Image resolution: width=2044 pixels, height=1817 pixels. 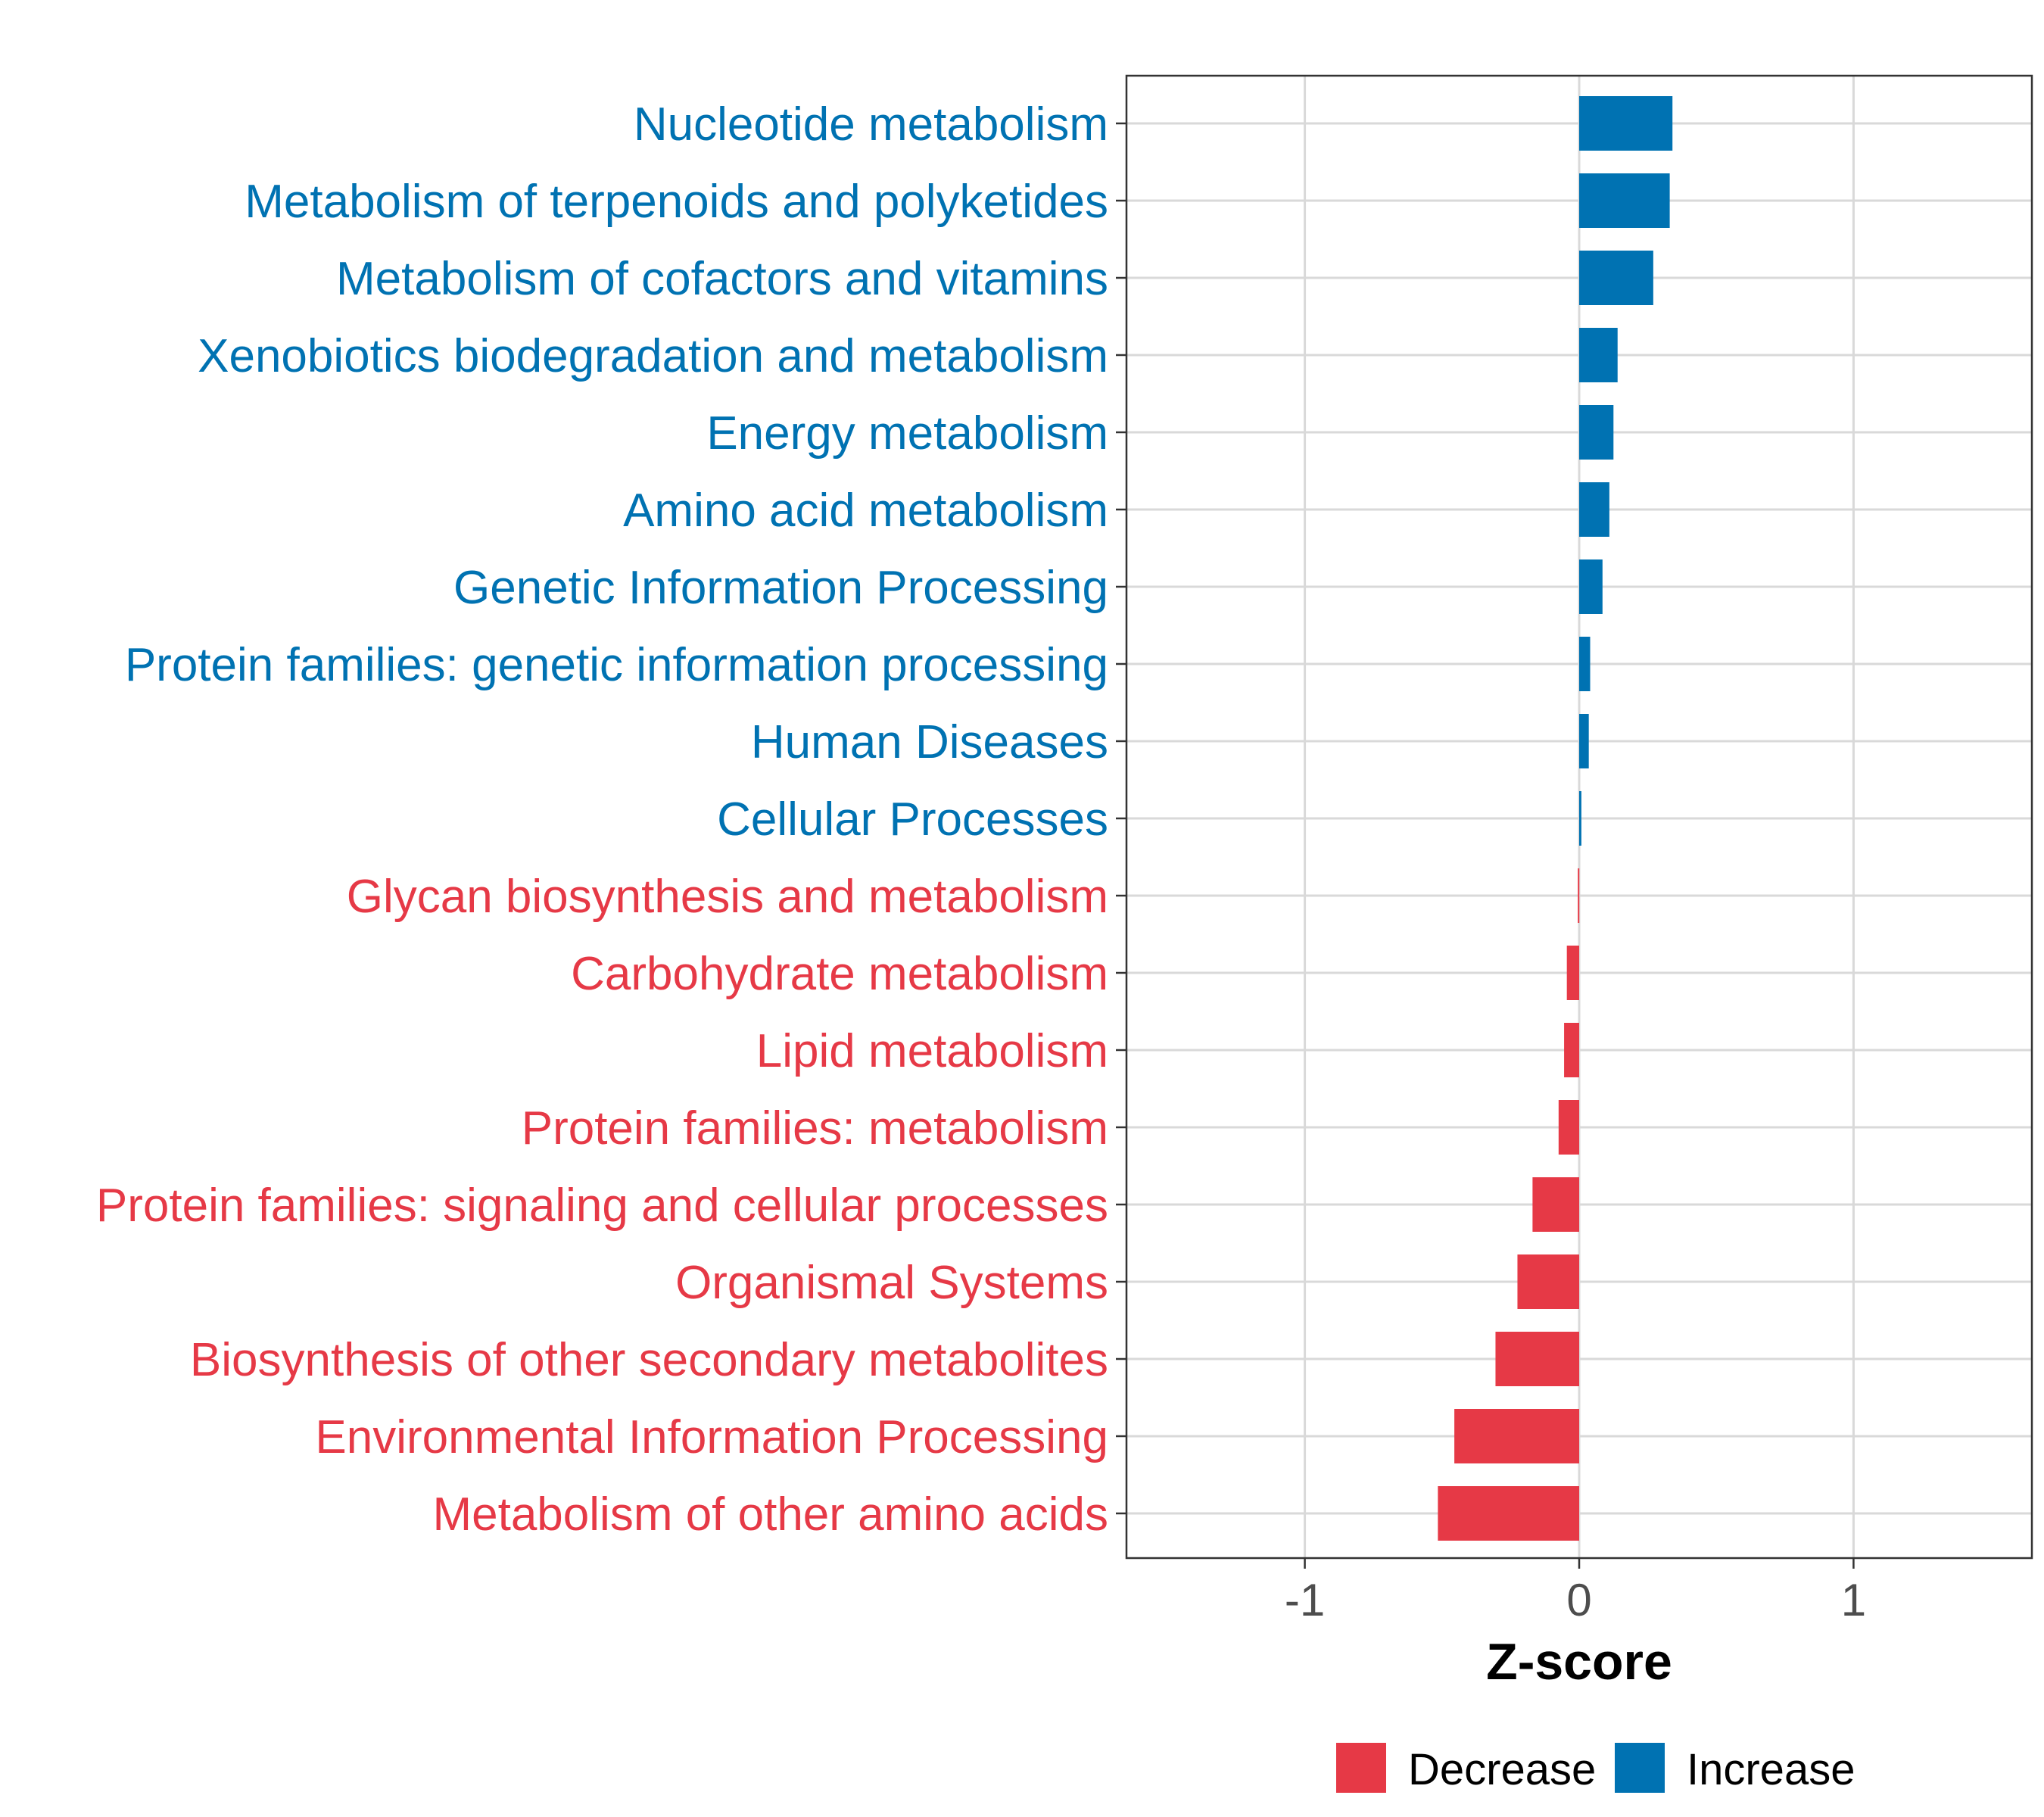 What do you see at coordinates (1121, 818) in the screenshot?
I see `y-axis-ticks` at bounding box center [1121, 818].